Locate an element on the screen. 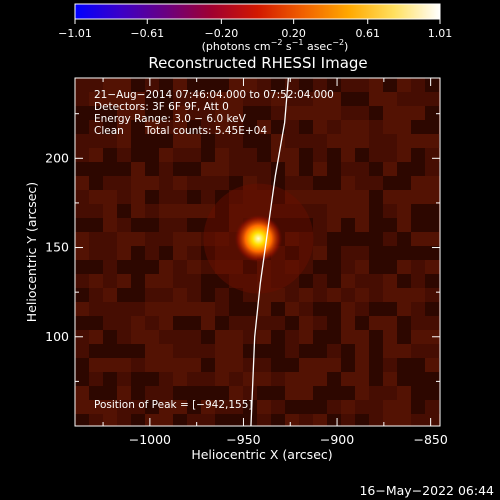  colorbar-tick-label: 0.61 is located at coordinates (367, 33).